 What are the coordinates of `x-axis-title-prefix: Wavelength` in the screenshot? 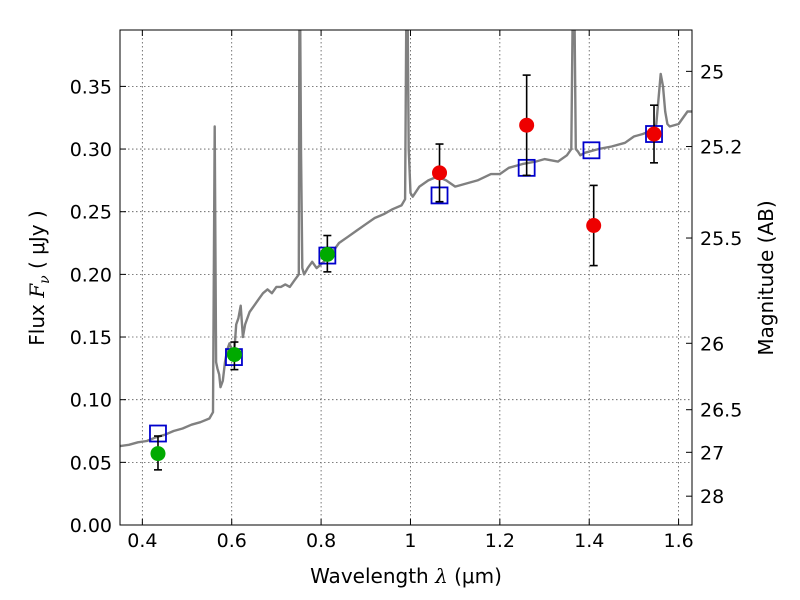 It's located at (372, 576).